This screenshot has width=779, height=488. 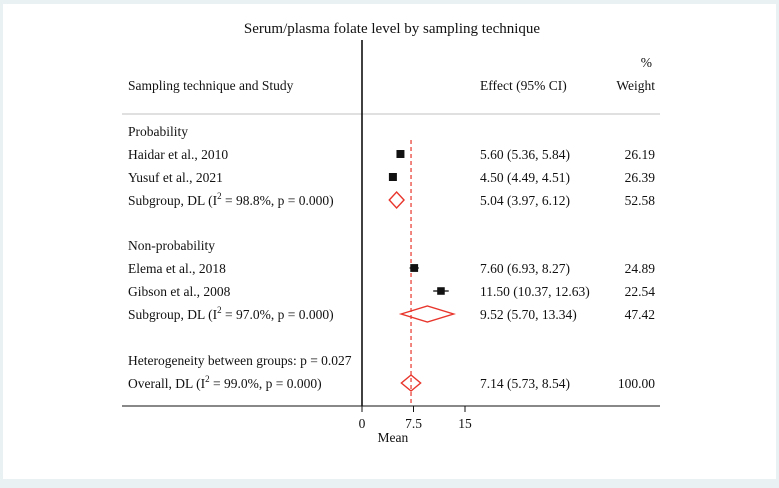 I want to click on heterogeneity-note: Heterogeneity between groups: p = 0.027, so click(x=240, y=360).